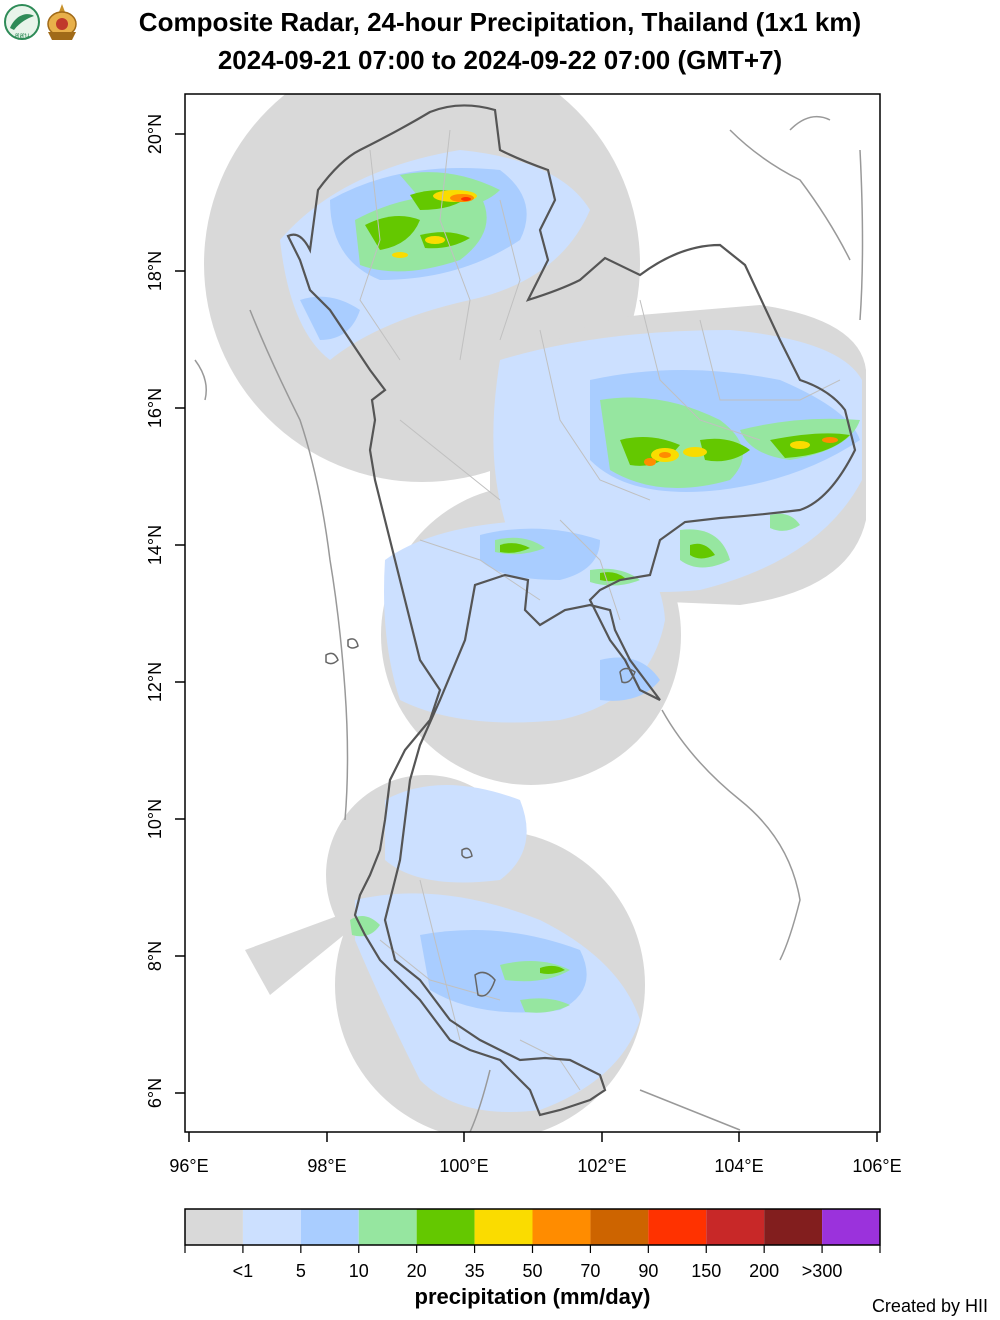 The height and width of the screenshot is (1320, 1000). Describe the element at coordinates (155, 134) in the screenshot. I see `y-tick-label: 20°N` at that location.